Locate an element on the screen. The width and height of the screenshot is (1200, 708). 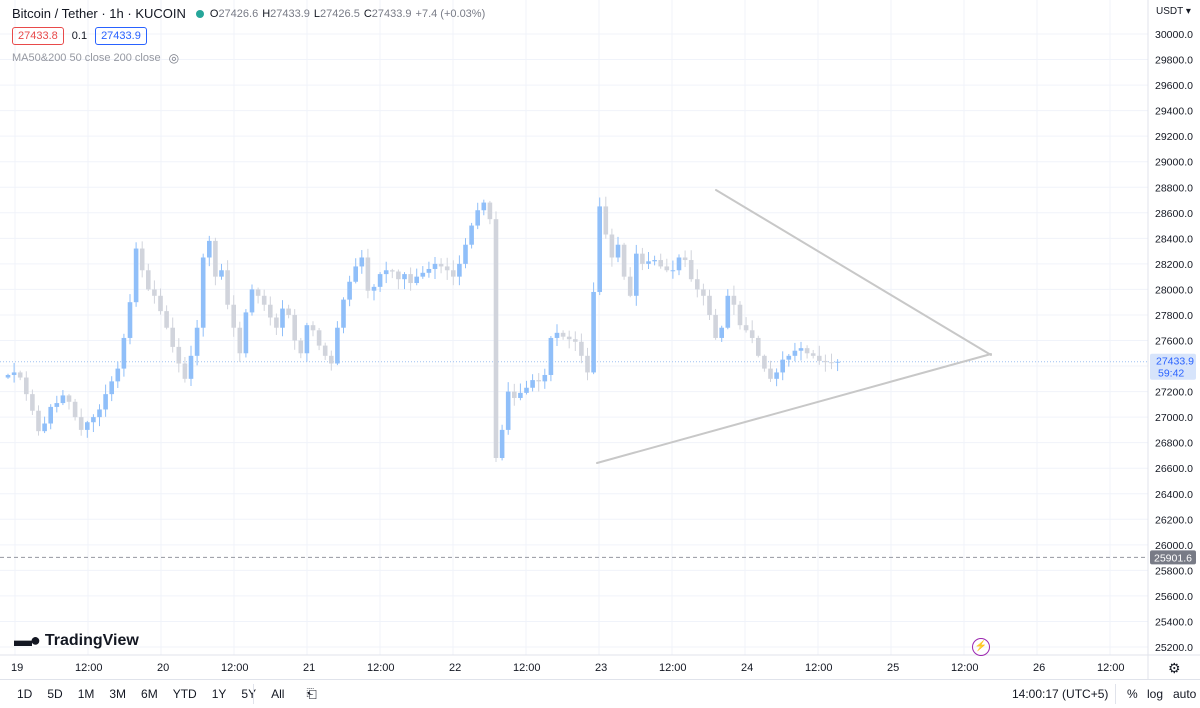
eye-off-icon: ◎ is located at coordinates (174, 58).